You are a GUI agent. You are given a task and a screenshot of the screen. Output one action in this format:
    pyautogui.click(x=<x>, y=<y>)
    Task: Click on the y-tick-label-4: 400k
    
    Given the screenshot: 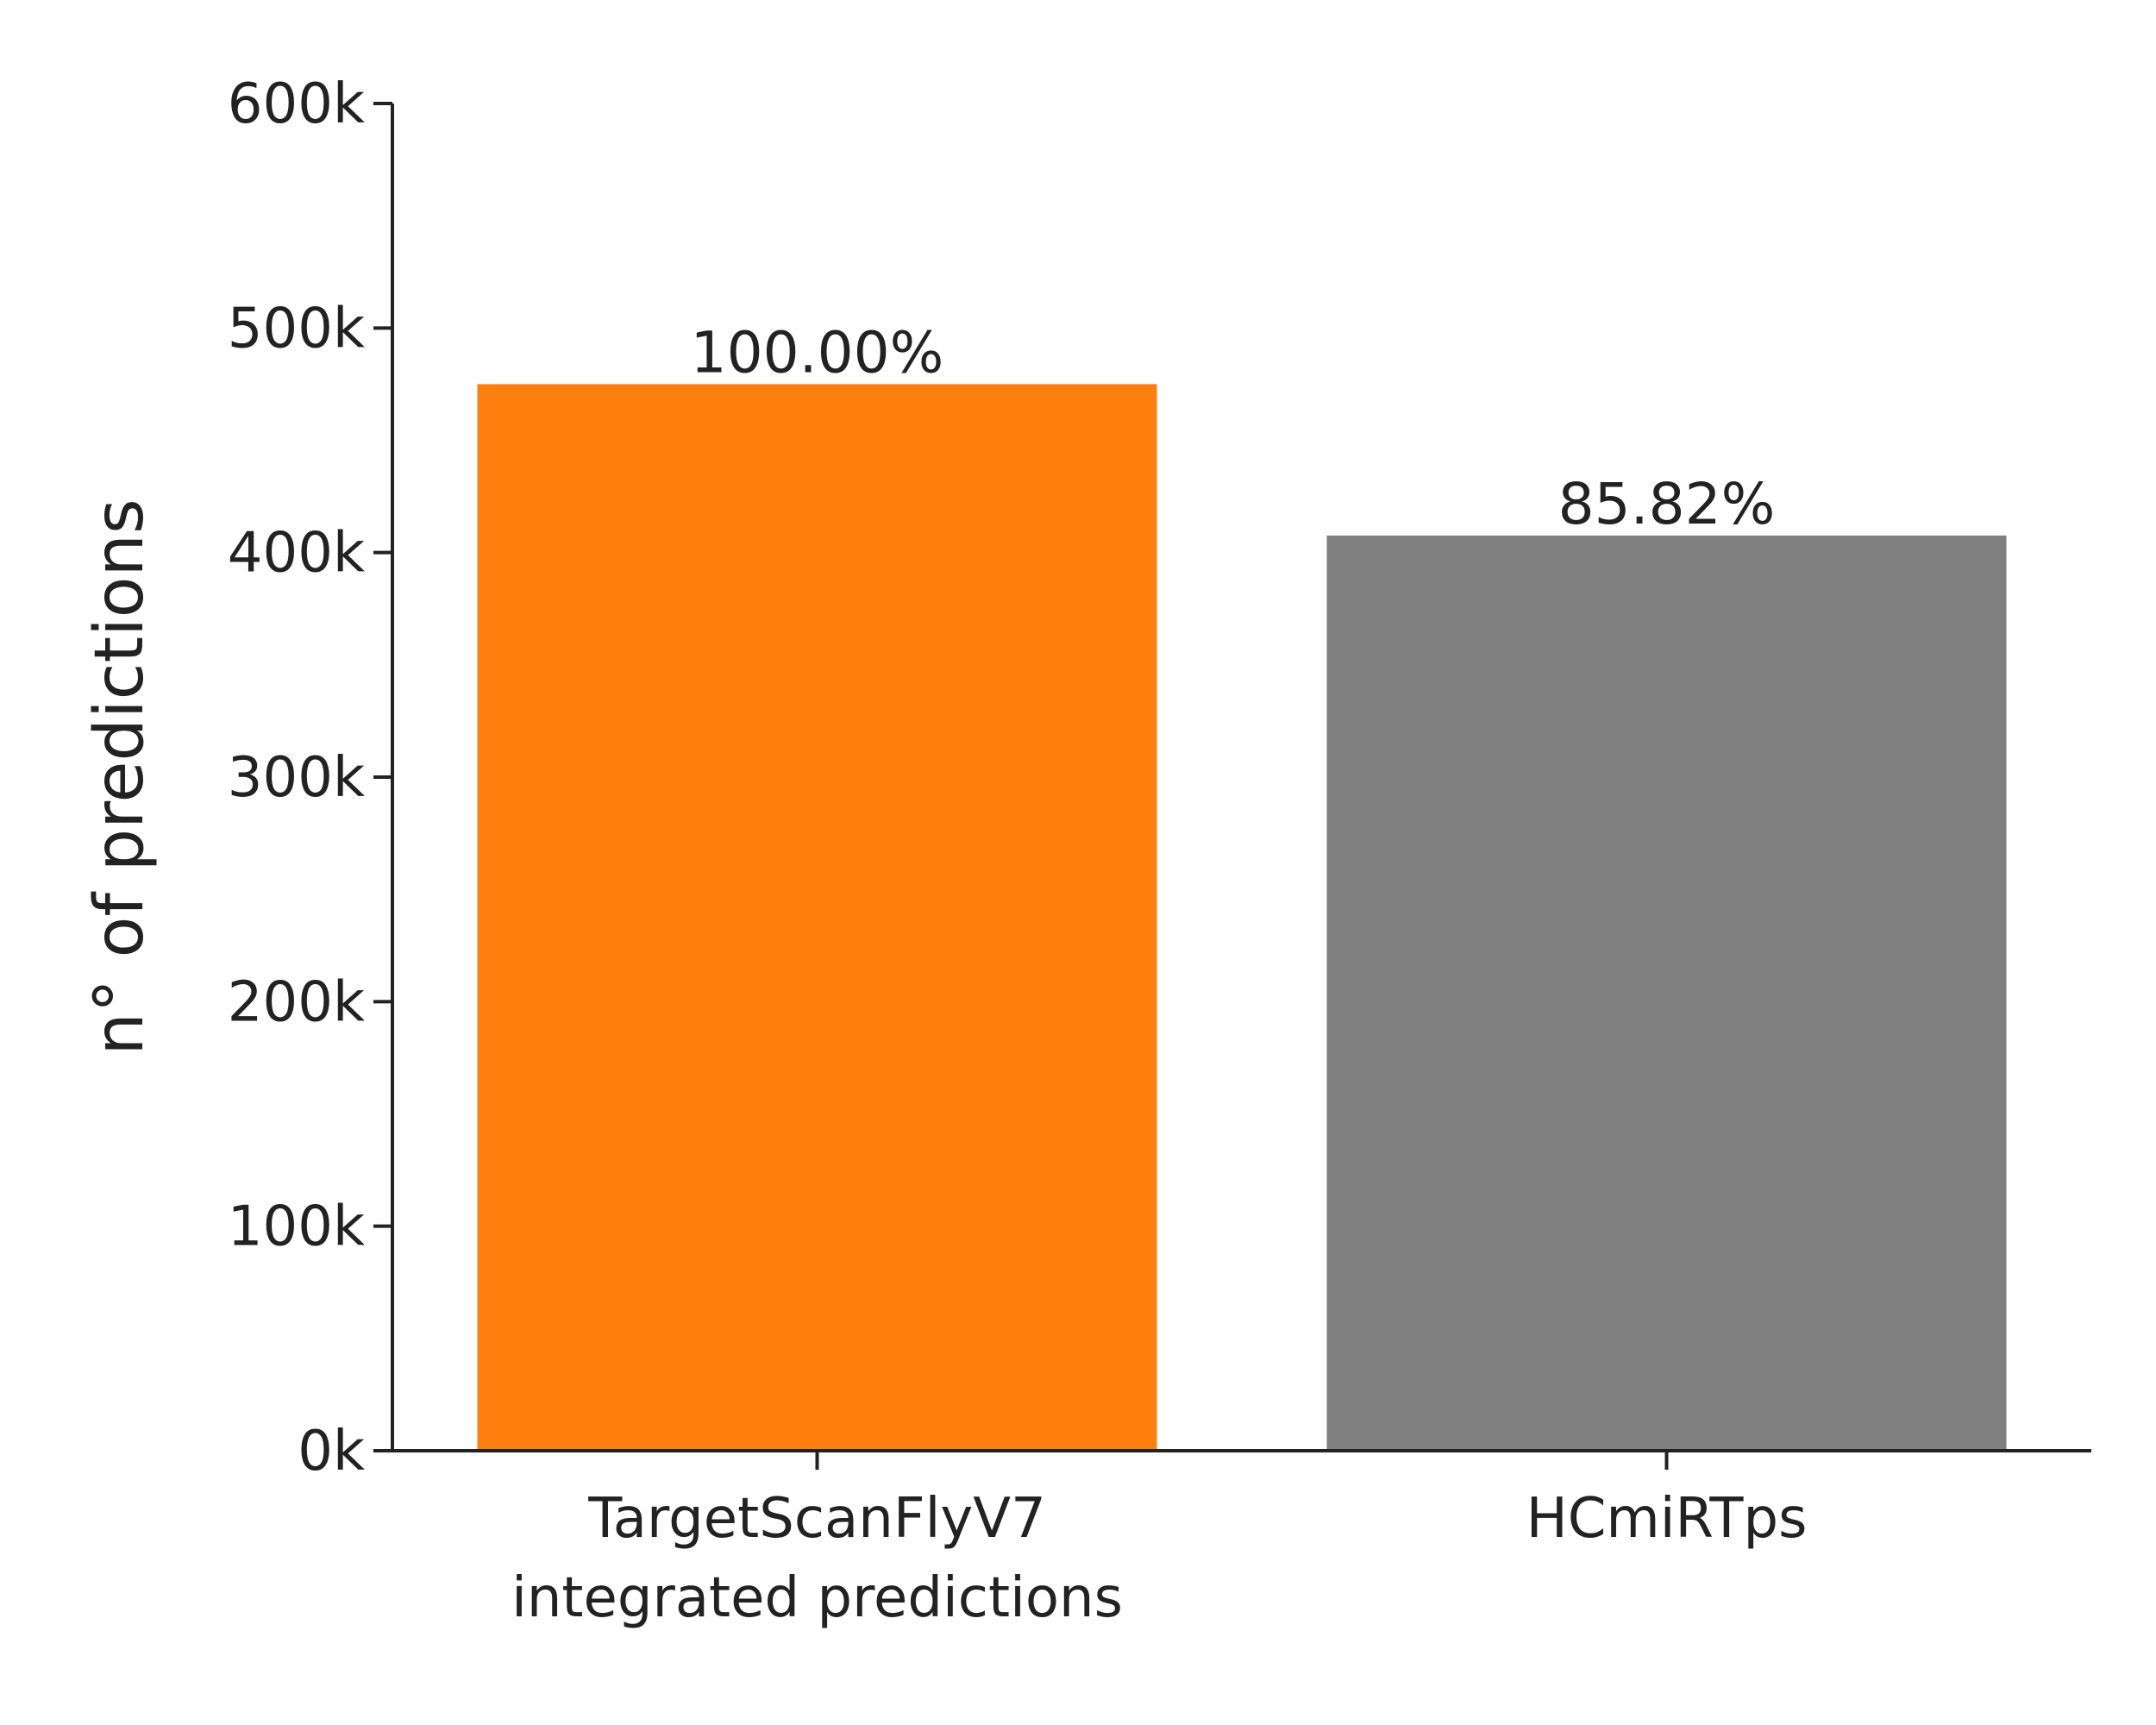 What is the action you would take?
    pyautogui.click(x=296, y=554)
    